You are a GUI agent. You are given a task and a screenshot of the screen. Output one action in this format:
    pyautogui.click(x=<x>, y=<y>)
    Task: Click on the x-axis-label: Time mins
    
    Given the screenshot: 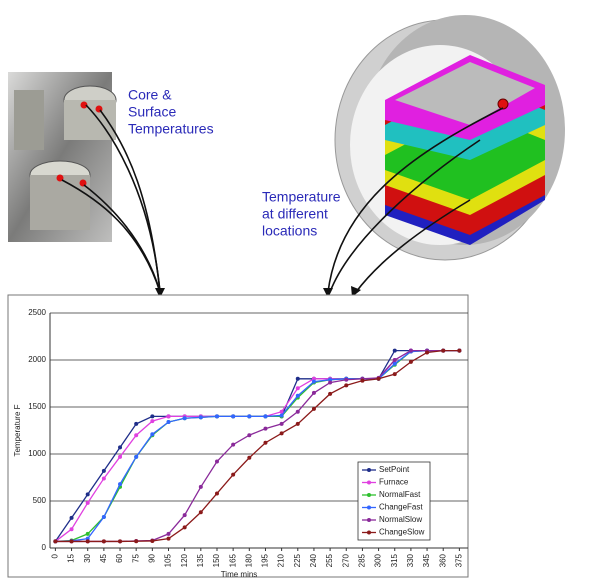 What is the action you would take?
    pyautogui.click(x=239, y=574)
    